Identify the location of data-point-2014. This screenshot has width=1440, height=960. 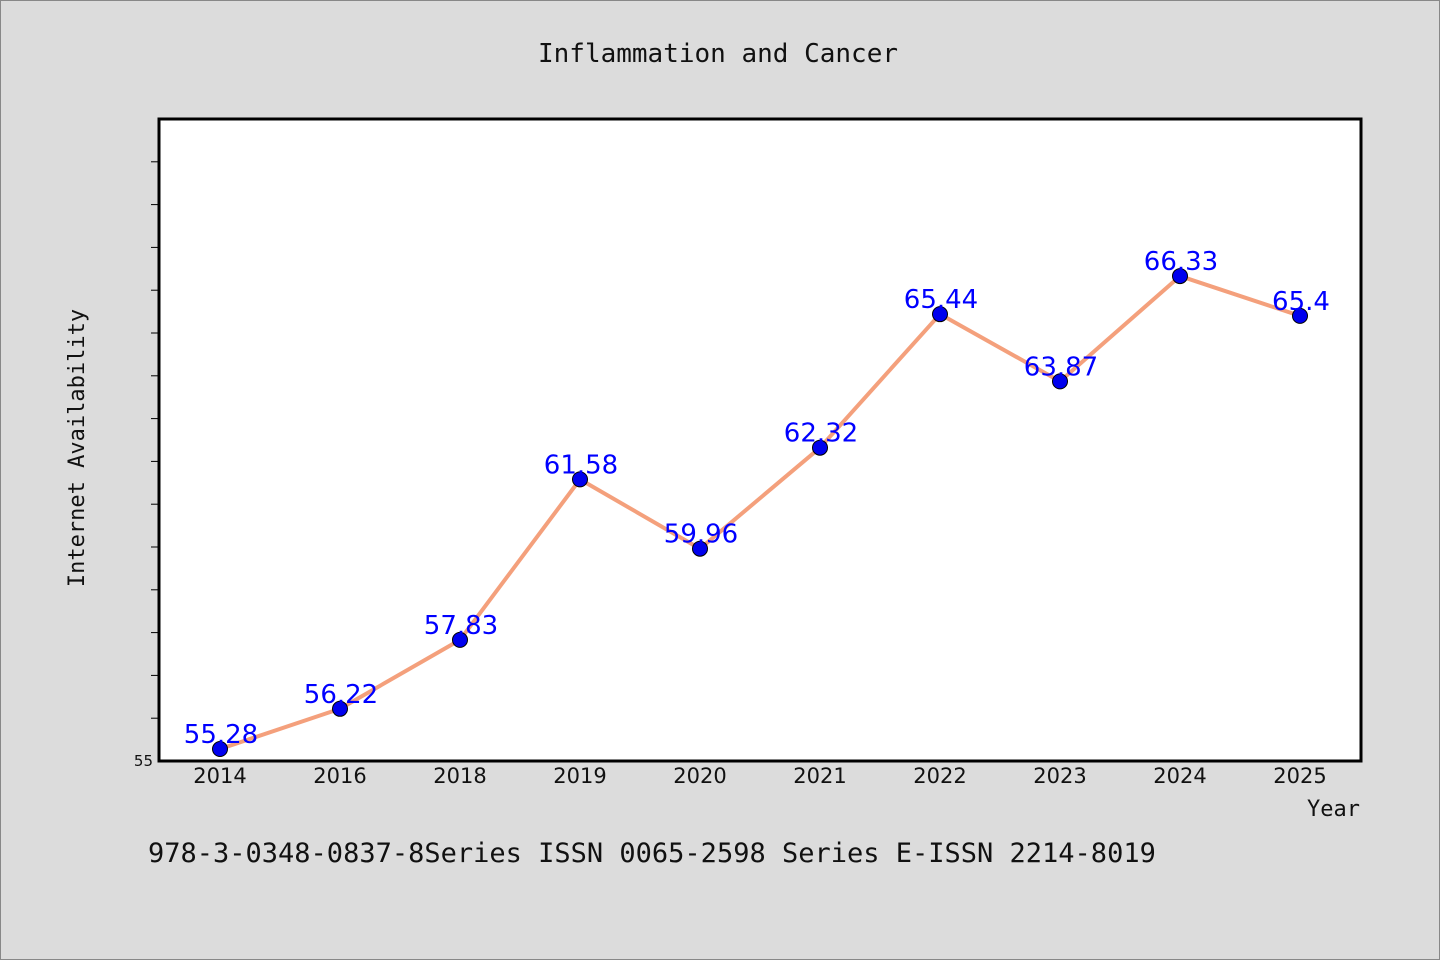
(220, 749).